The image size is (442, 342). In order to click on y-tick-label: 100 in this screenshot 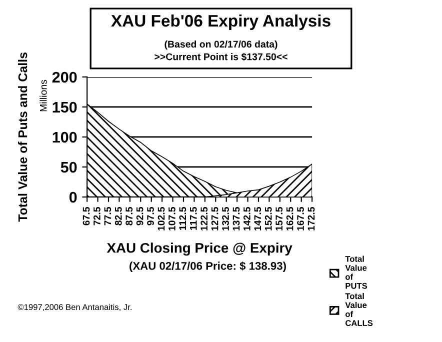, I will do `click(64, 137)`.